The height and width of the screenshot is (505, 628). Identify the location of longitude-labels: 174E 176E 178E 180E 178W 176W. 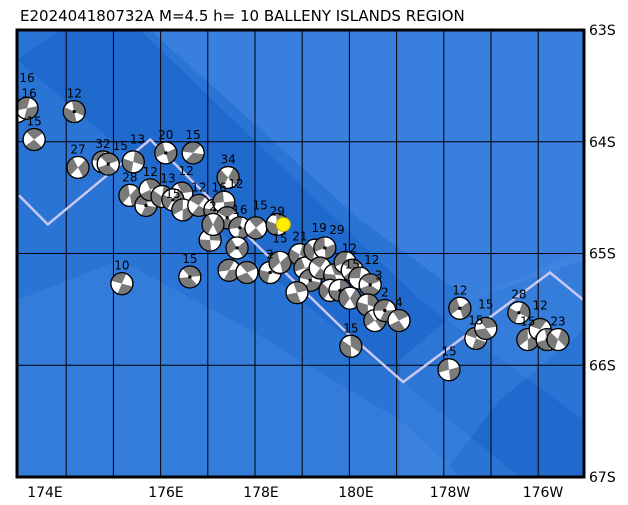
(295, 493).